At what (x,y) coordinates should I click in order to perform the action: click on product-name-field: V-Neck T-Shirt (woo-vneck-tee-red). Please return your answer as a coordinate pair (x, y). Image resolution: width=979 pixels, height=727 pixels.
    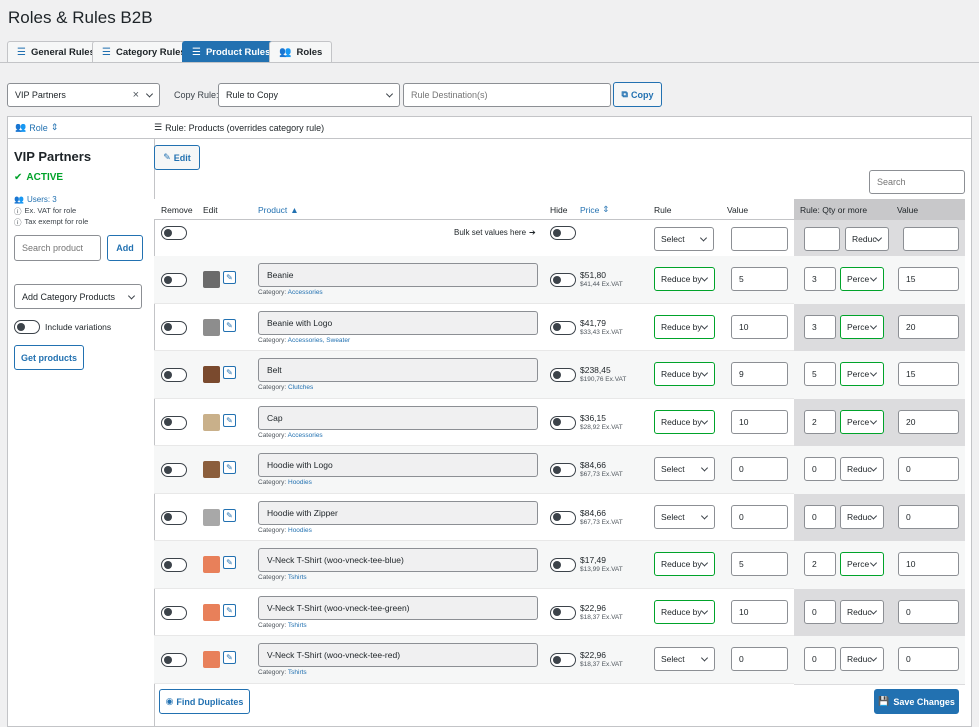
    Looking at the image, I should click on (398, 655).